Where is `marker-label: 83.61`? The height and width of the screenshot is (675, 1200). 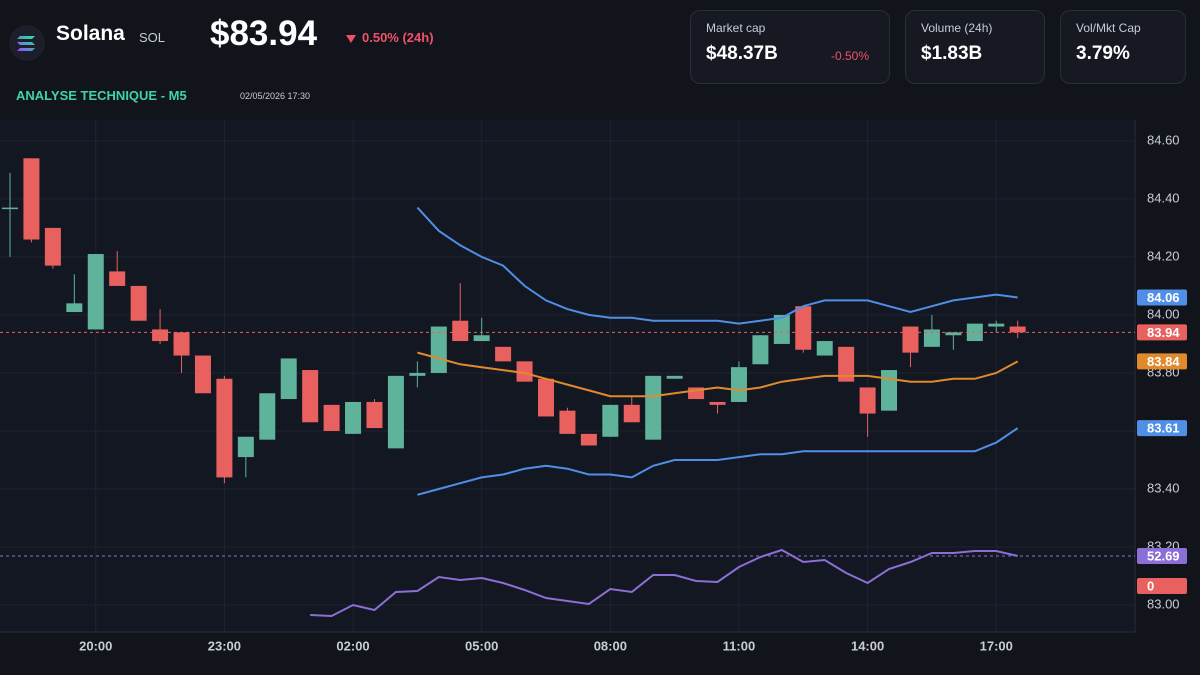 marker-label: 83.61 is located at coordinates (1163, 428).